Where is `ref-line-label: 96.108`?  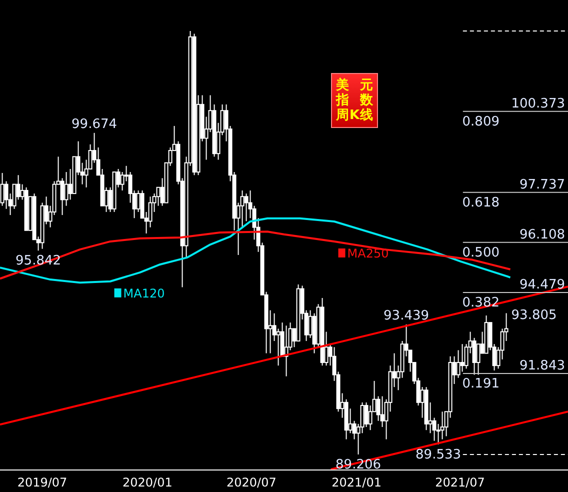
ref-line-label: 96.108 is located at coordinates (542, 234).